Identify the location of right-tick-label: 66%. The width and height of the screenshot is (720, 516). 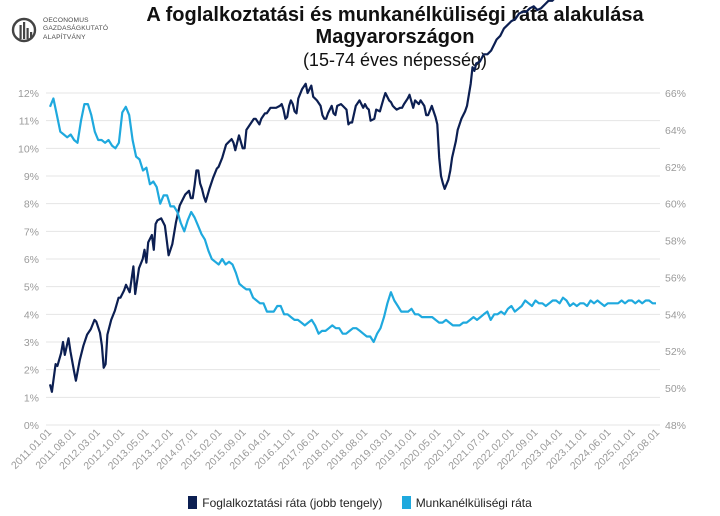
(675, 94).